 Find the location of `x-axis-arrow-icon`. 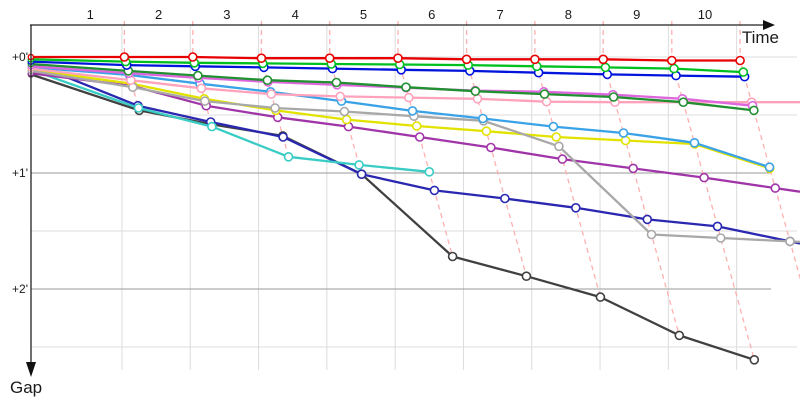

x-axis-arrow-icon is located at coordinates (769, 25).